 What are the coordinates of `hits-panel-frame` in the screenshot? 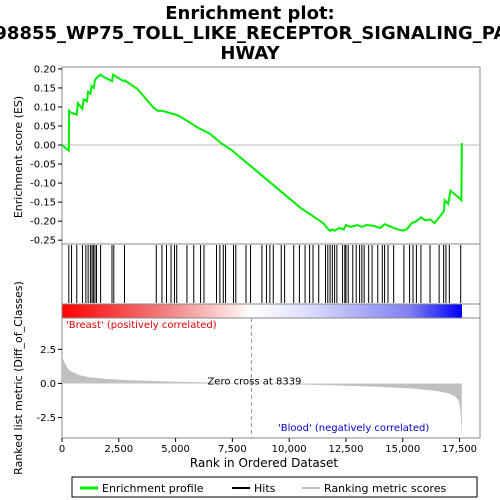 It's located at (271, 274).